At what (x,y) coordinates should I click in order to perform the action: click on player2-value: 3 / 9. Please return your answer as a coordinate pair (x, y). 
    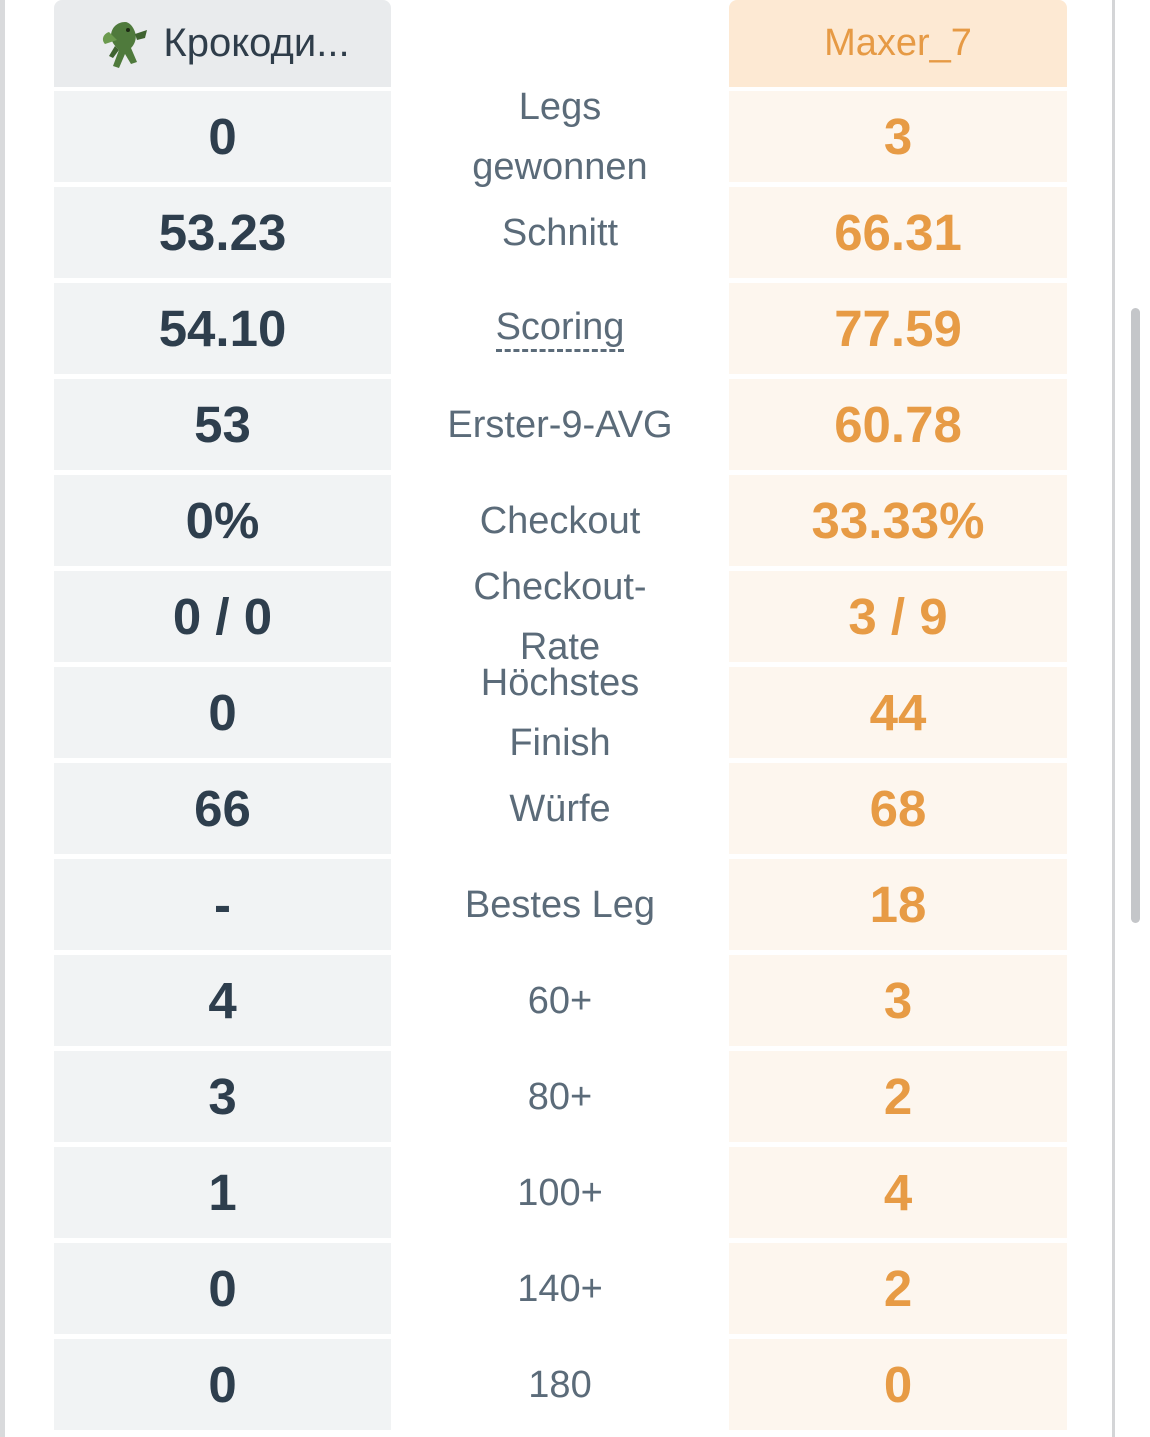
    Looking at the image, I should click on (898, 616).